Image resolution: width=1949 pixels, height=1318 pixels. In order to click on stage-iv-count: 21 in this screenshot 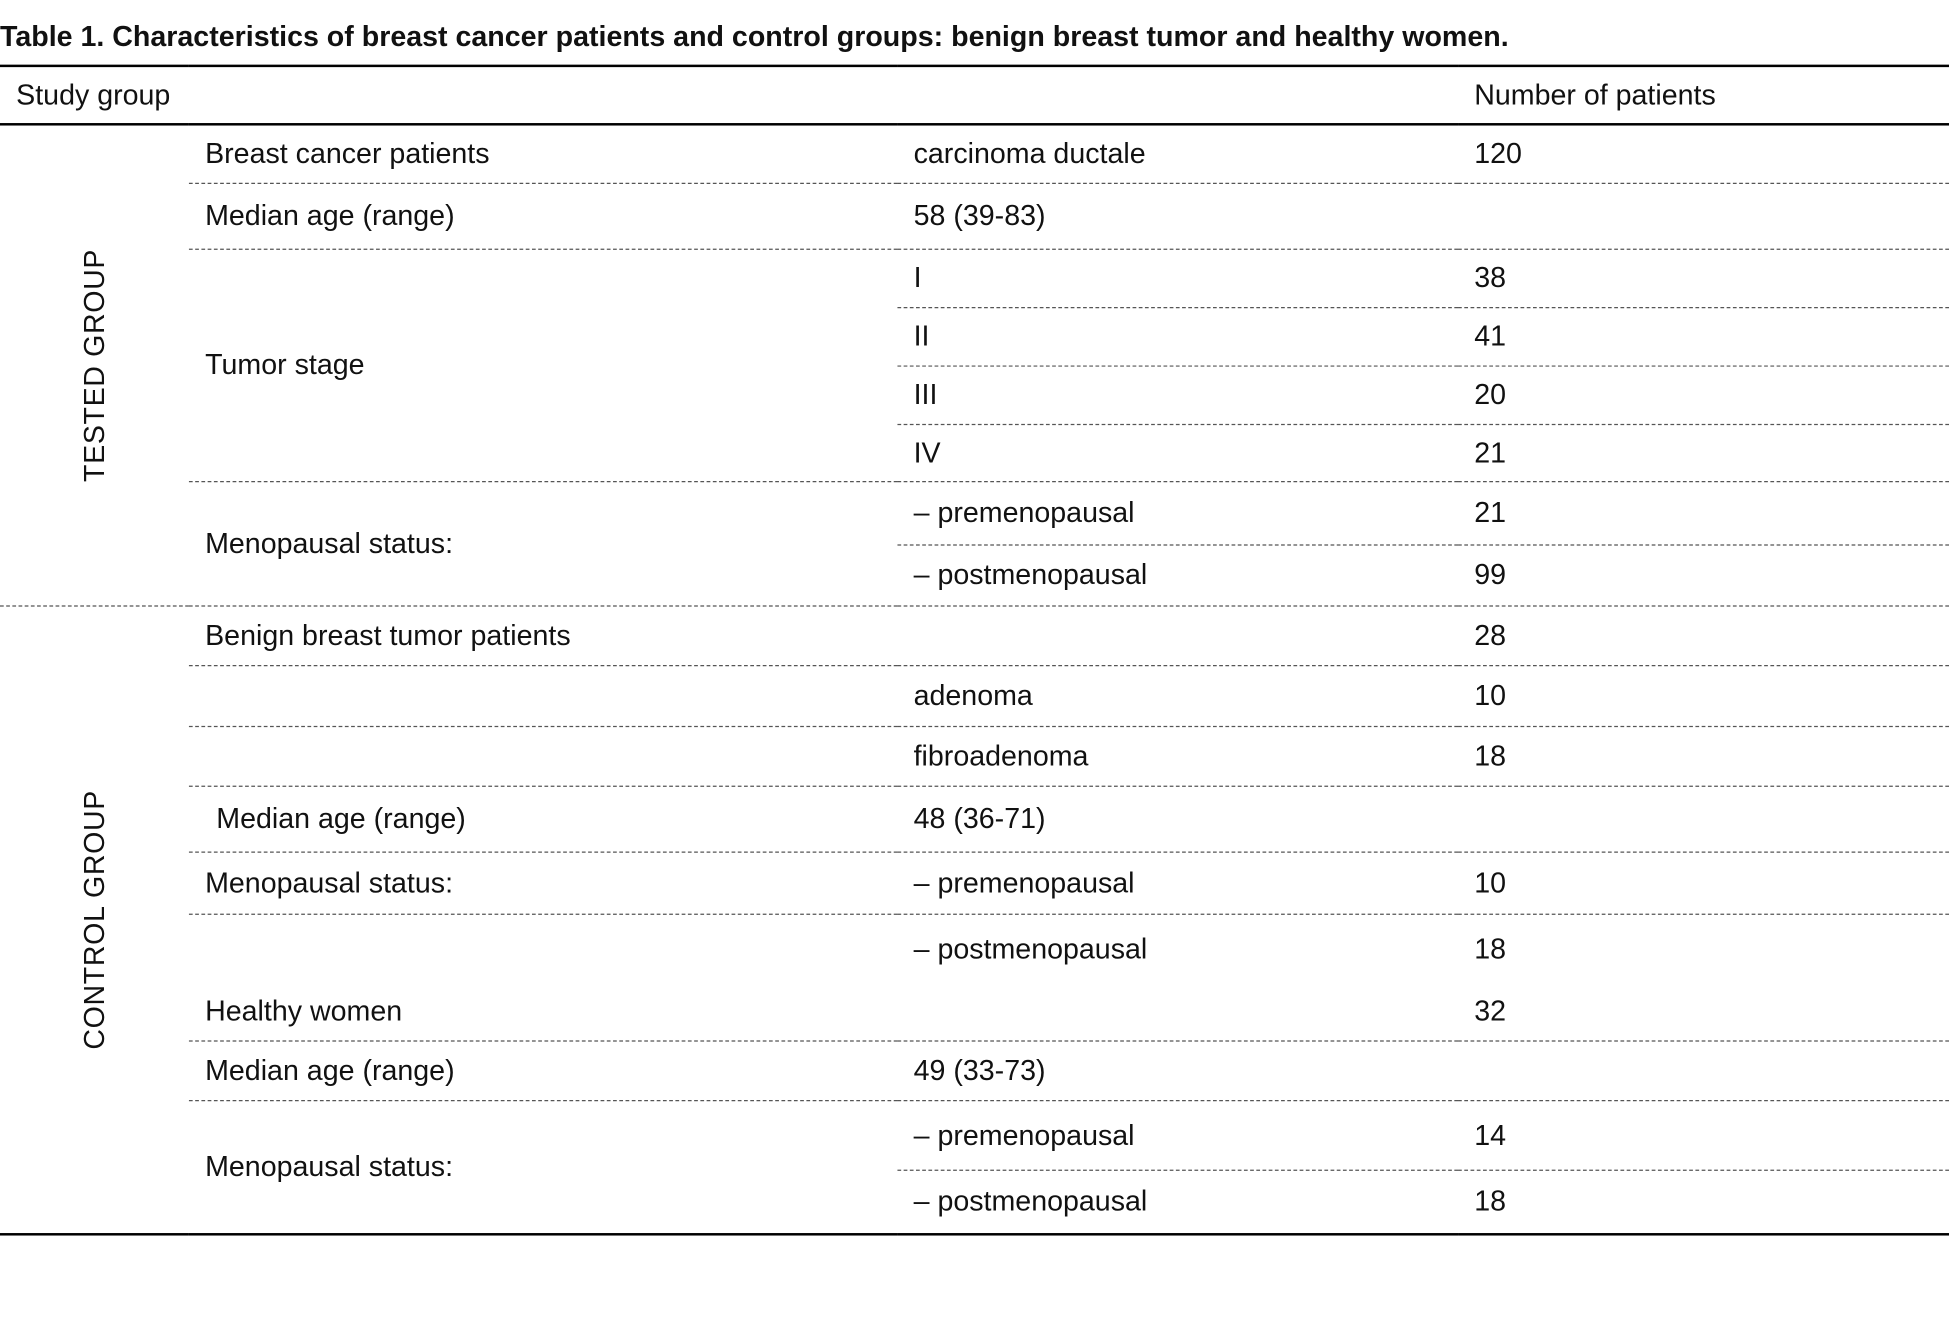, I will do `click(1703, 452)`.